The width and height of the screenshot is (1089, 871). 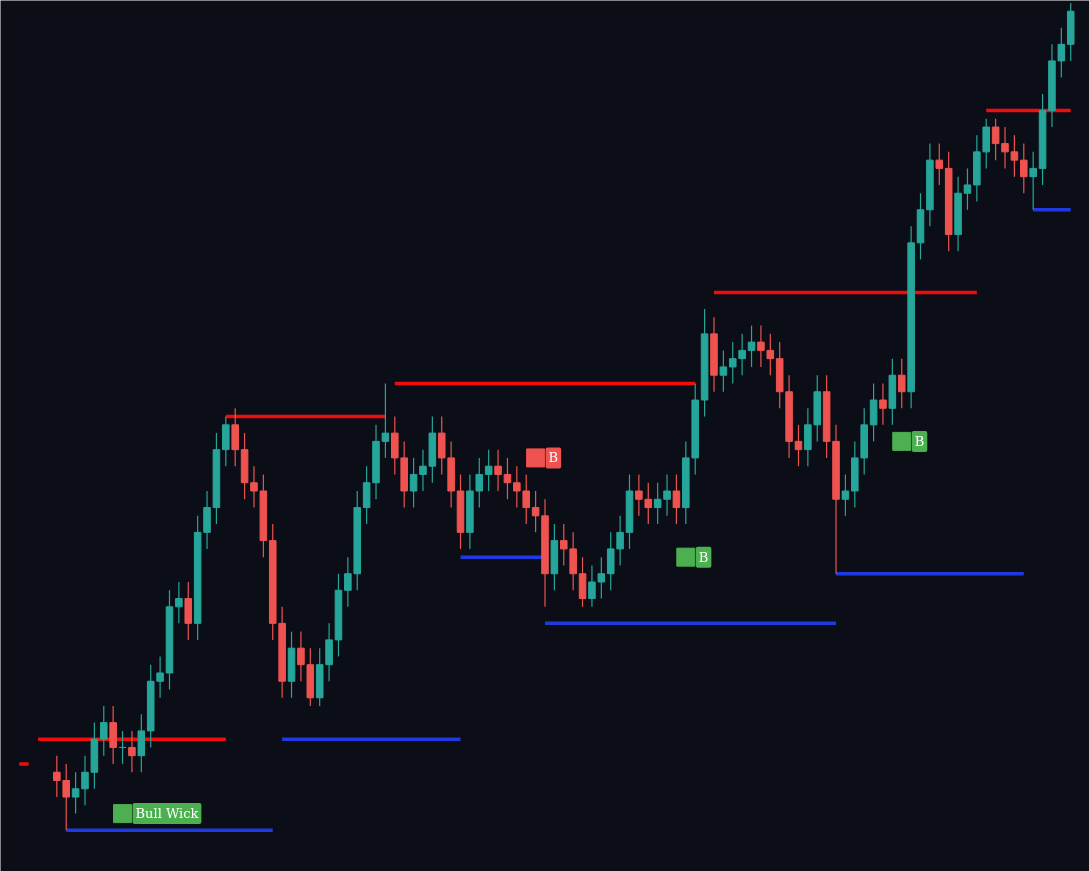 I want to click on series-label: Bull Wick, so click(x=167, y=814).